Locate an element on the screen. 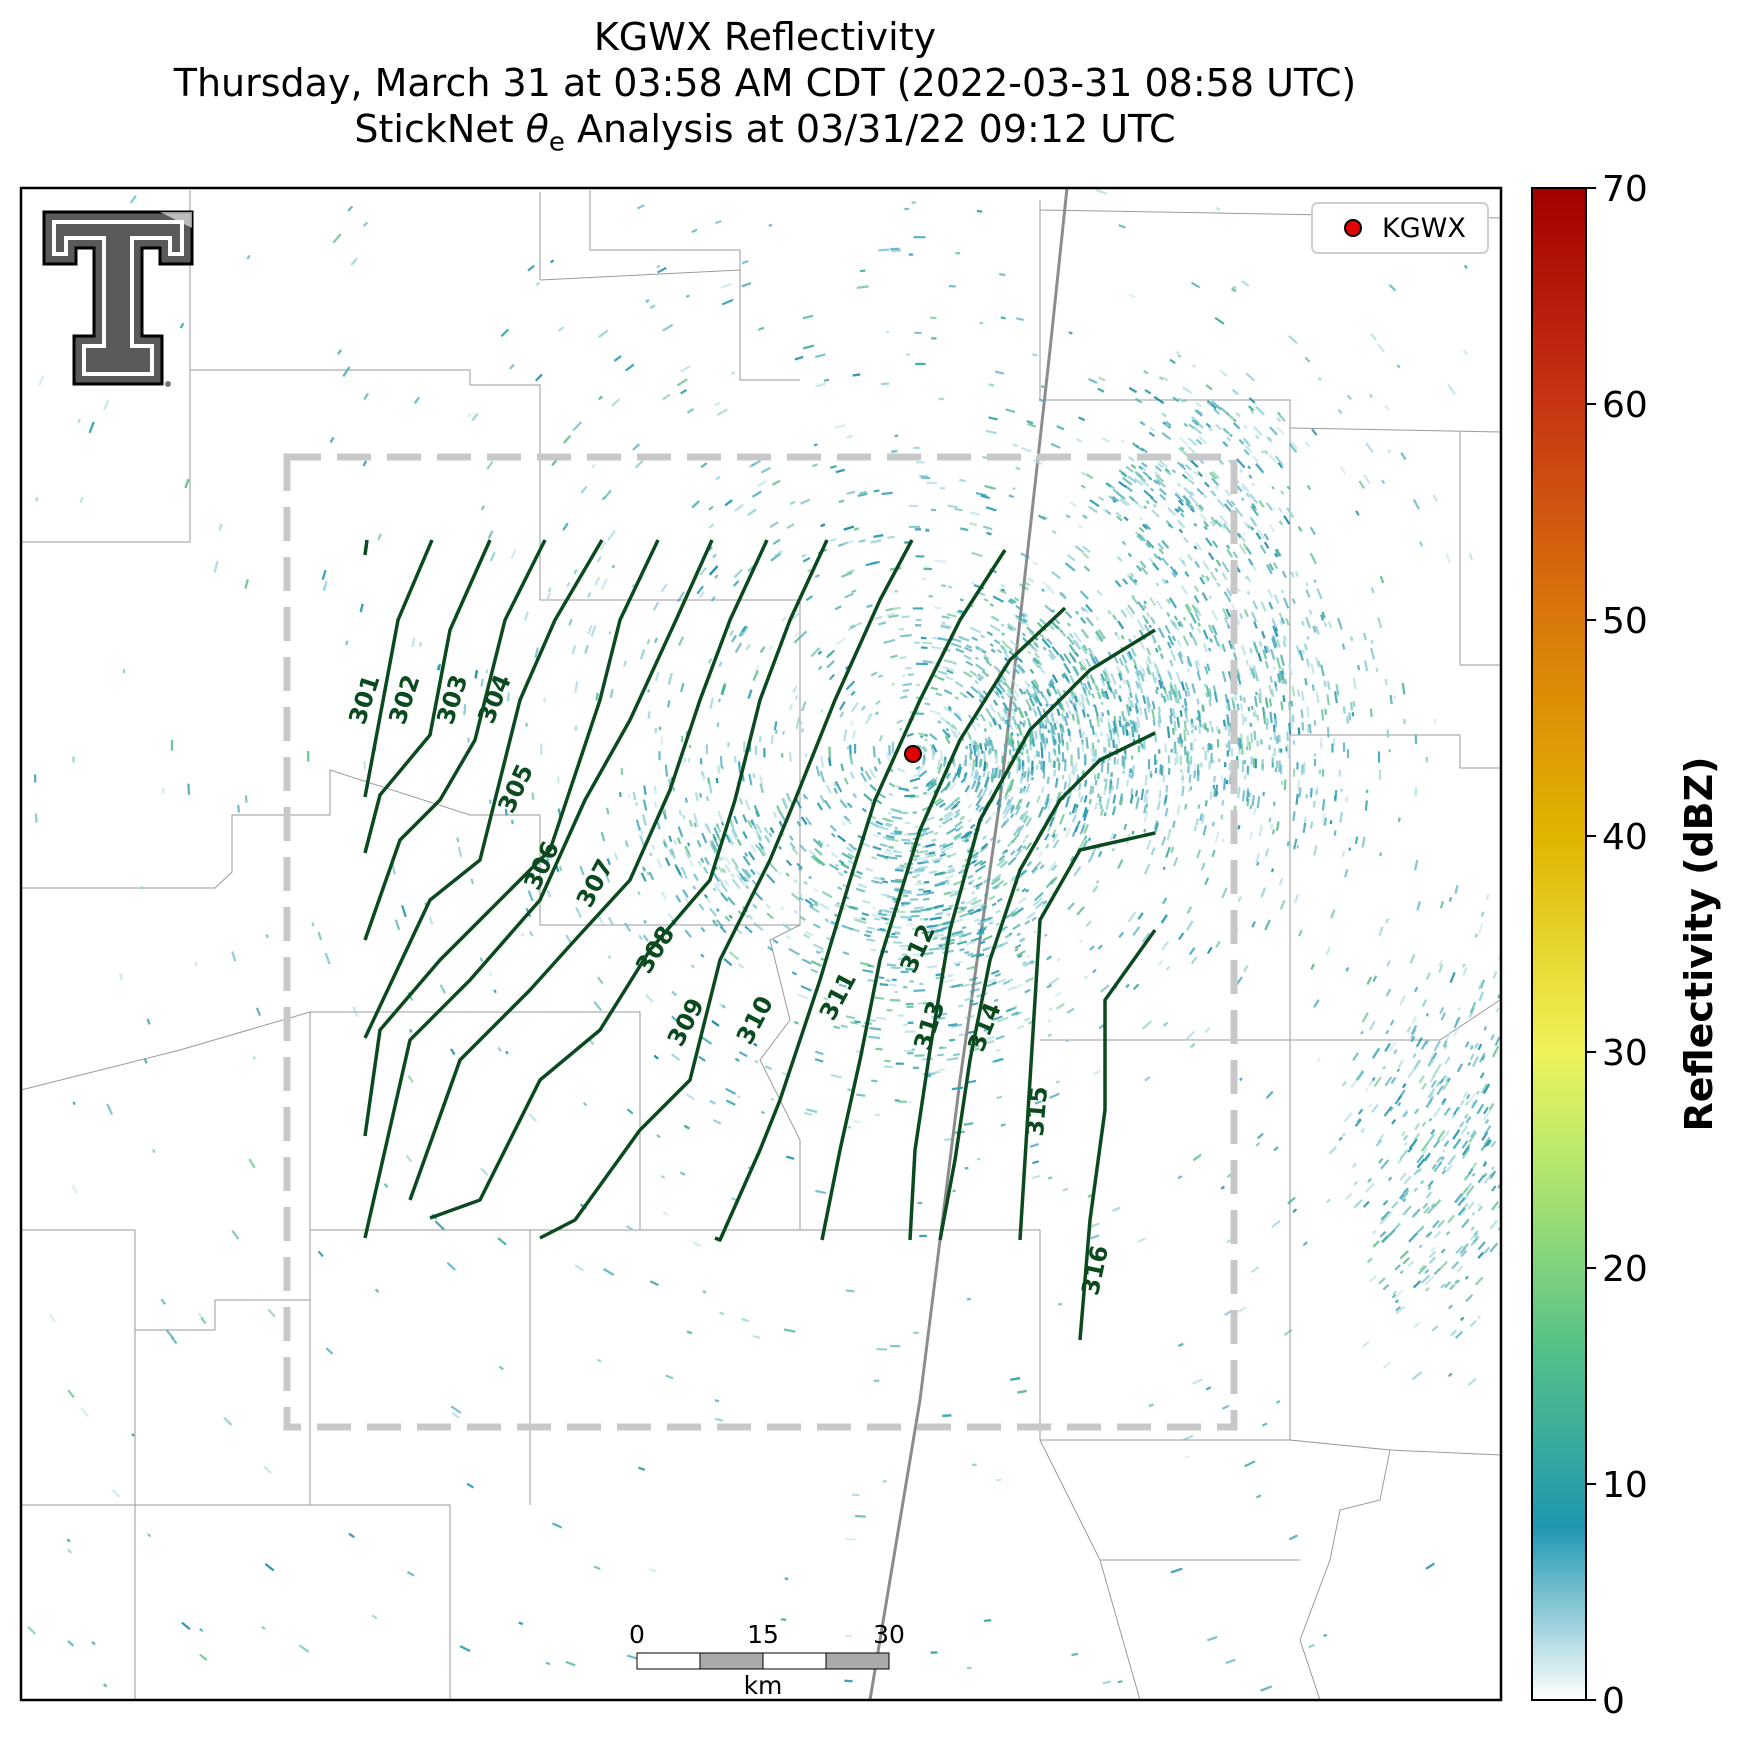 Image resolution: width=1738 pixels, height=1743 pixels. radar-site-marker is located at coordinates (913, 754).